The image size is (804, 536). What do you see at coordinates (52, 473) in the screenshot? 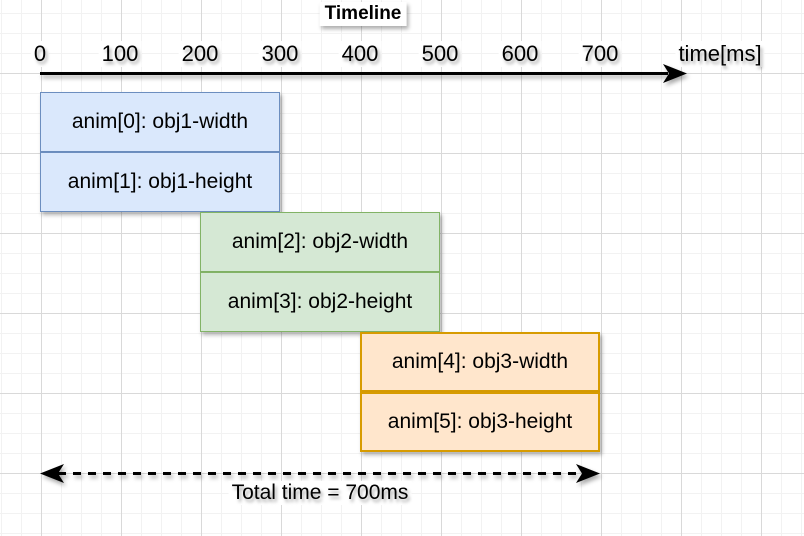
I see `total-time-left-arrowhead-icon` at bounding box center [52, 473].